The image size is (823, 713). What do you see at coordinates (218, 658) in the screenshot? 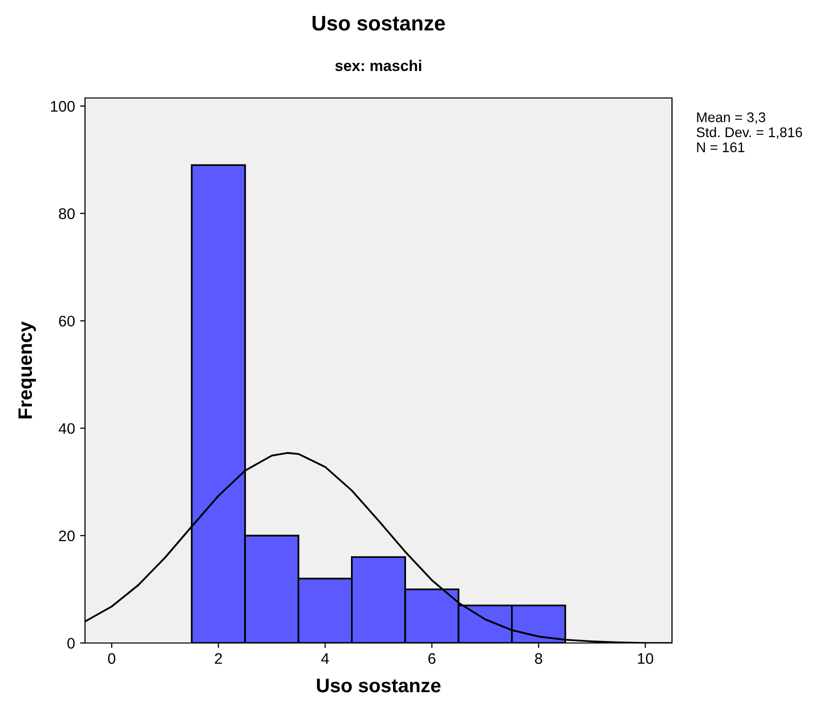
I see `x-tick-label: 2` at bounding box center [218, 658].